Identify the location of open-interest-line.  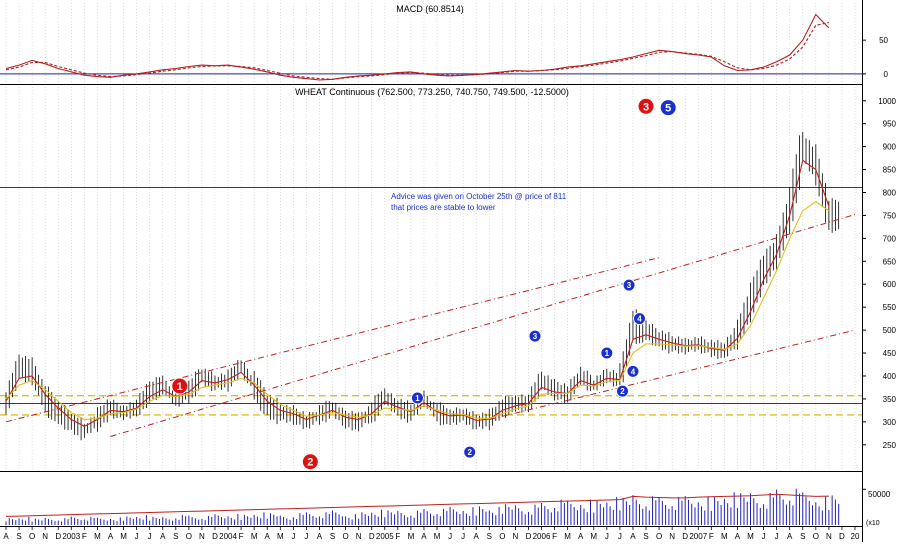
(435, 502).